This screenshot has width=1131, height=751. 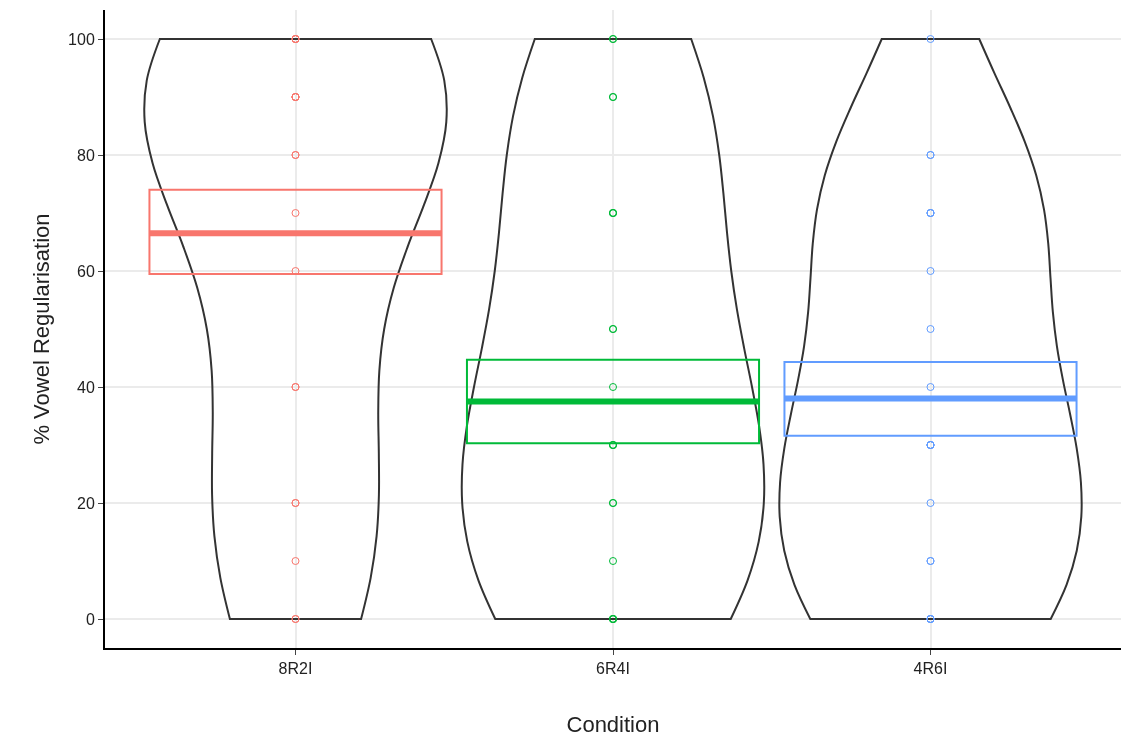 What do you see at coordinates (81, 39) in the screenshot?
I see `y-tick-label: 100` at bounding box center [81, 39].